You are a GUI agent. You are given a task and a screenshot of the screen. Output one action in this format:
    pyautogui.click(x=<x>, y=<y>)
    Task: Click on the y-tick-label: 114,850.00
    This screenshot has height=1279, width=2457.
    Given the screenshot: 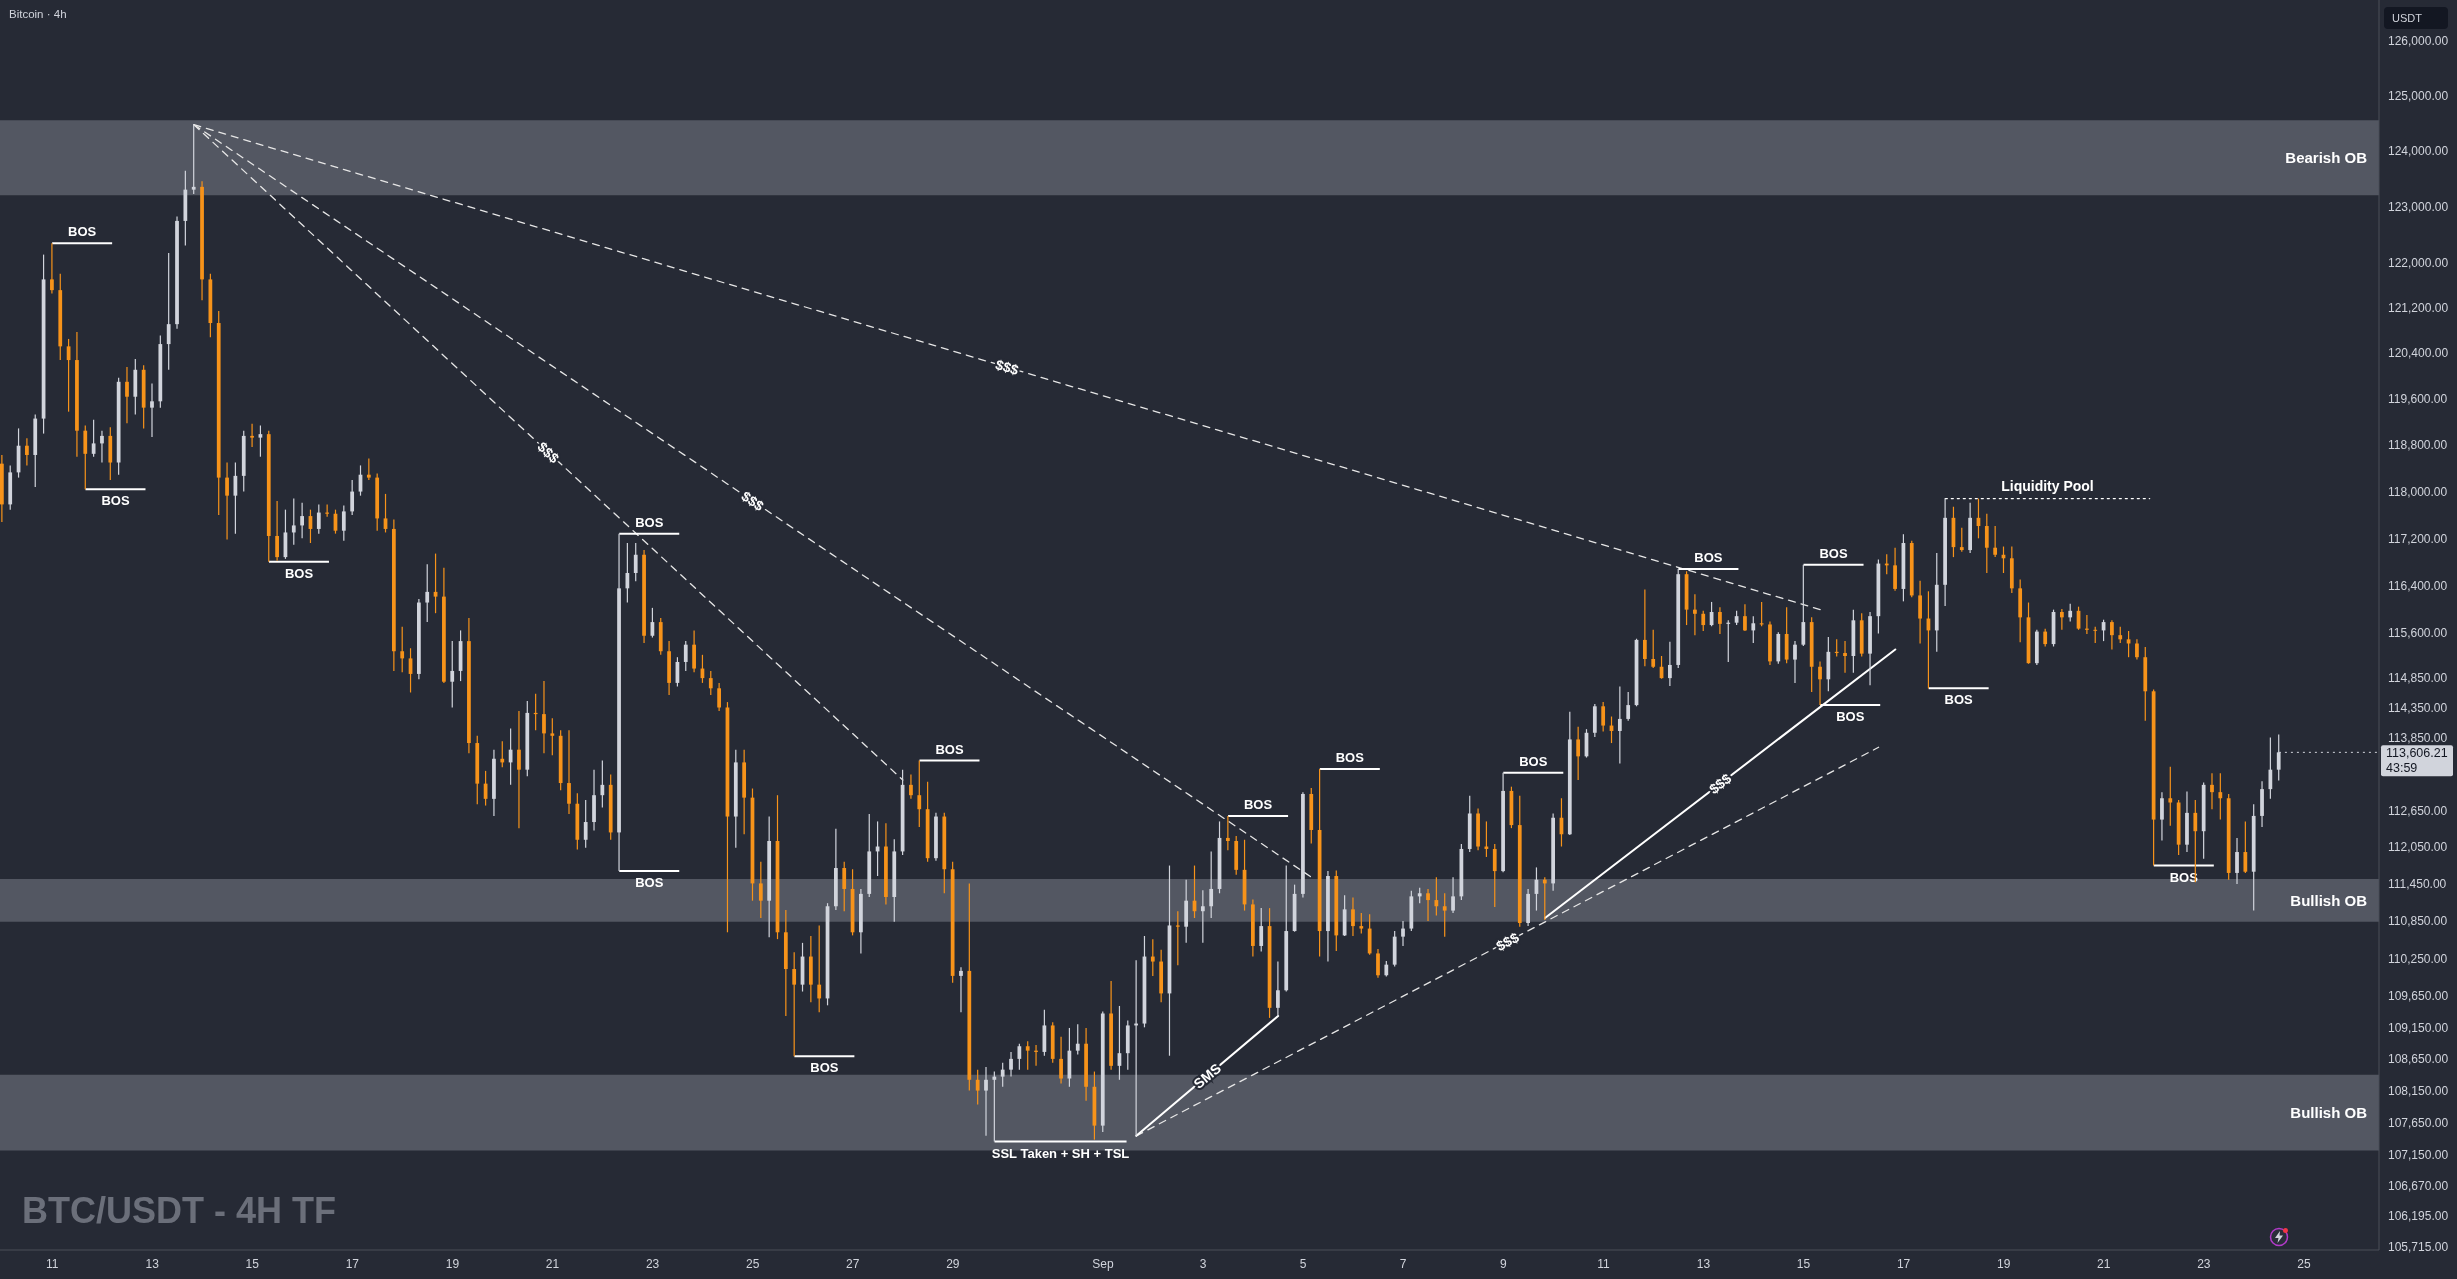 What is the action you would take?
    pyautogui.click(x=2418, y=677)
    